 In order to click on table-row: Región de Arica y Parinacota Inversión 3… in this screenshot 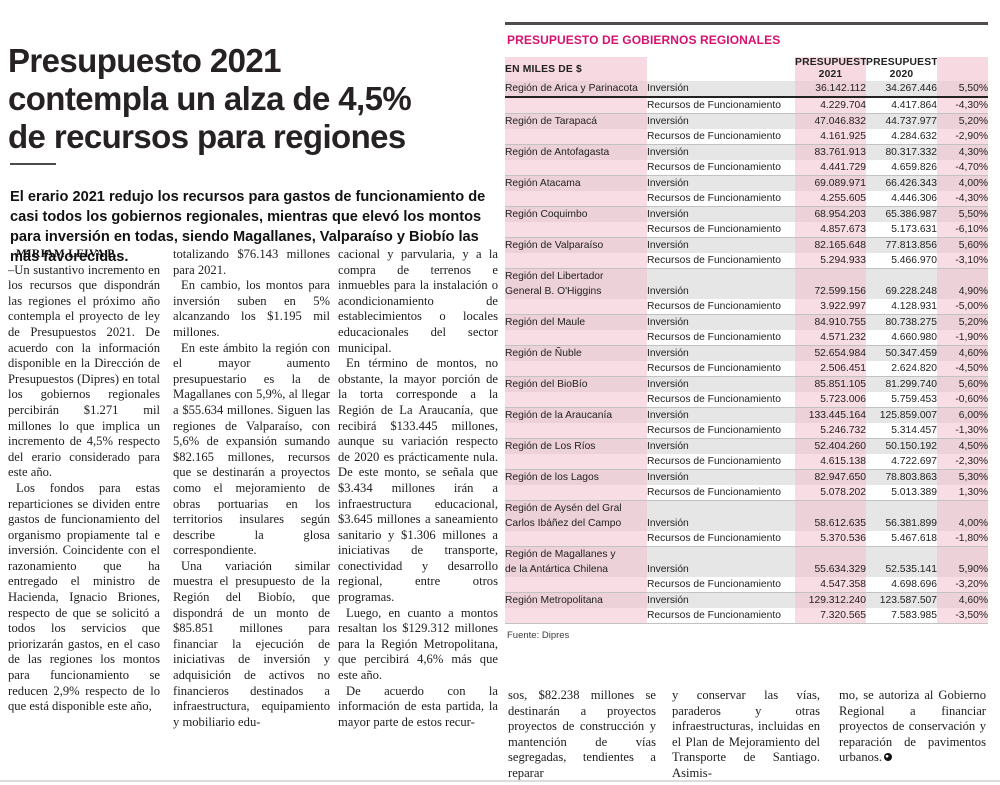, I will do `click(746, 89)`.